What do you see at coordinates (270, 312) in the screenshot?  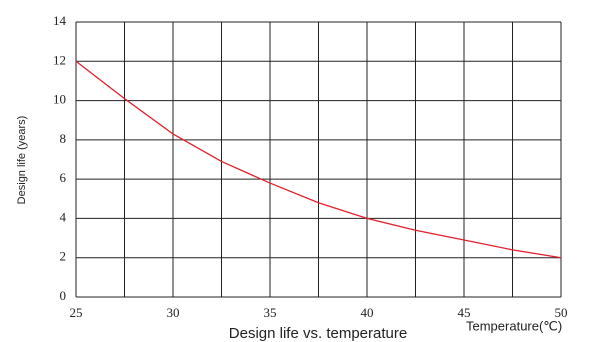 I see `x-tick-label: 35` at bounding box center [270, 312].